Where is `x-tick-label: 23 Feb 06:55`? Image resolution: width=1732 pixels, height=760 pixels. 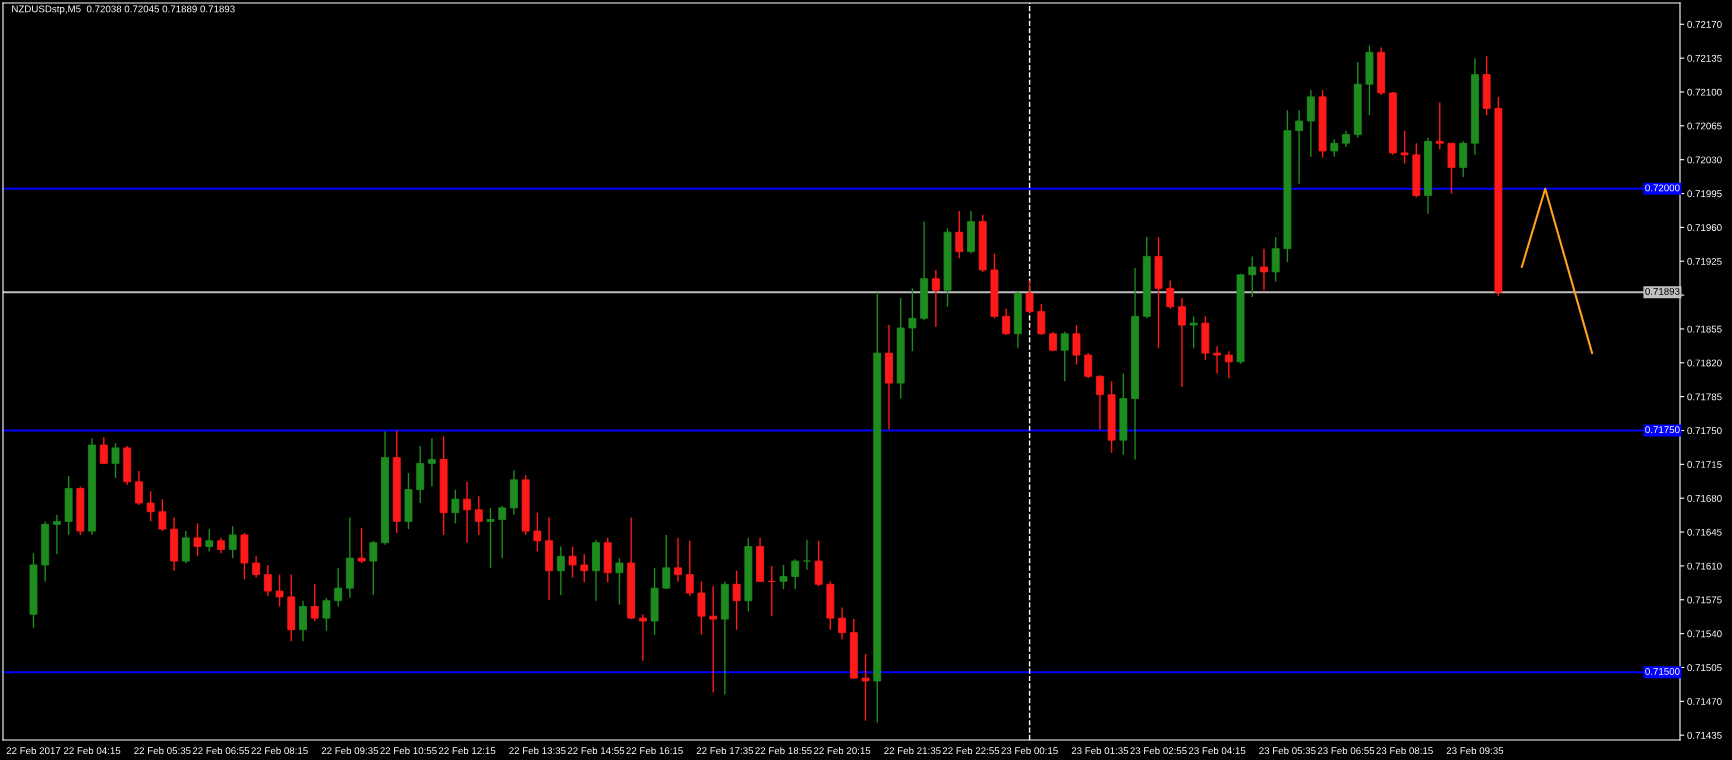
x-tick-label: 23 Feb 06:55 is located at coordinates (1346, 750).